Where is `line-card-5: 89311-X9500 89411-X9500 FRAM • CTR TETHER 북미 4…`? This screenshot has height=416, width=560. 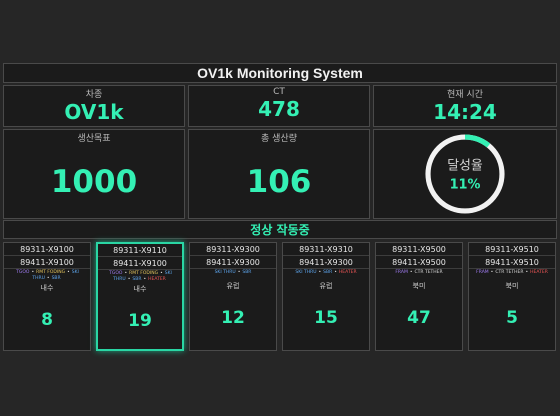
line-card-5: 89311-X9500 89411-X9500 FRAM • CTR TETHER 북미 4… is located at coordinates (419, 296).